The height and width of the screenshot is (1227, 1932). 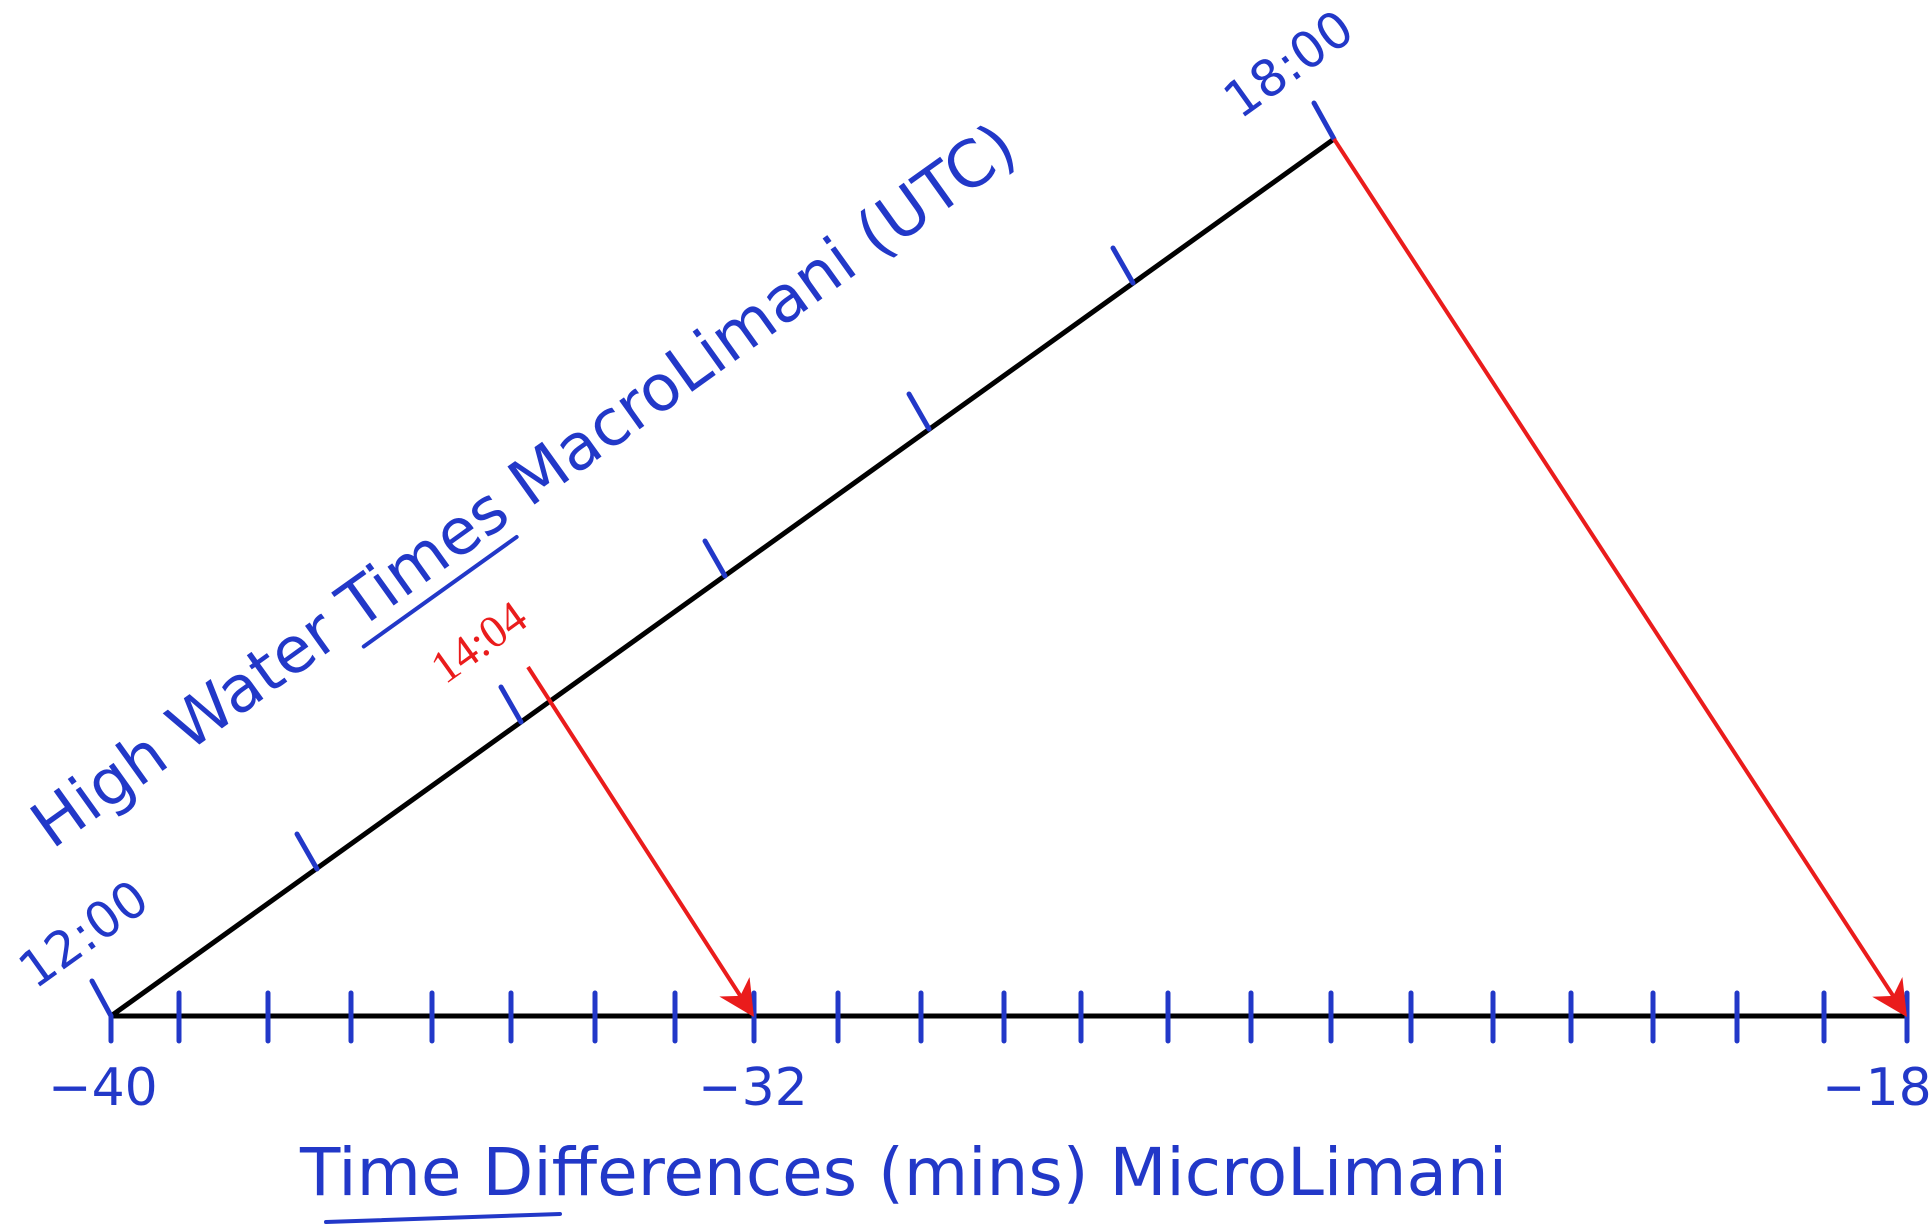 What do you see at coordinates (193, 723) in the screenshot?
I see `title-part-before: High Water` at bounding box center [193, 723].